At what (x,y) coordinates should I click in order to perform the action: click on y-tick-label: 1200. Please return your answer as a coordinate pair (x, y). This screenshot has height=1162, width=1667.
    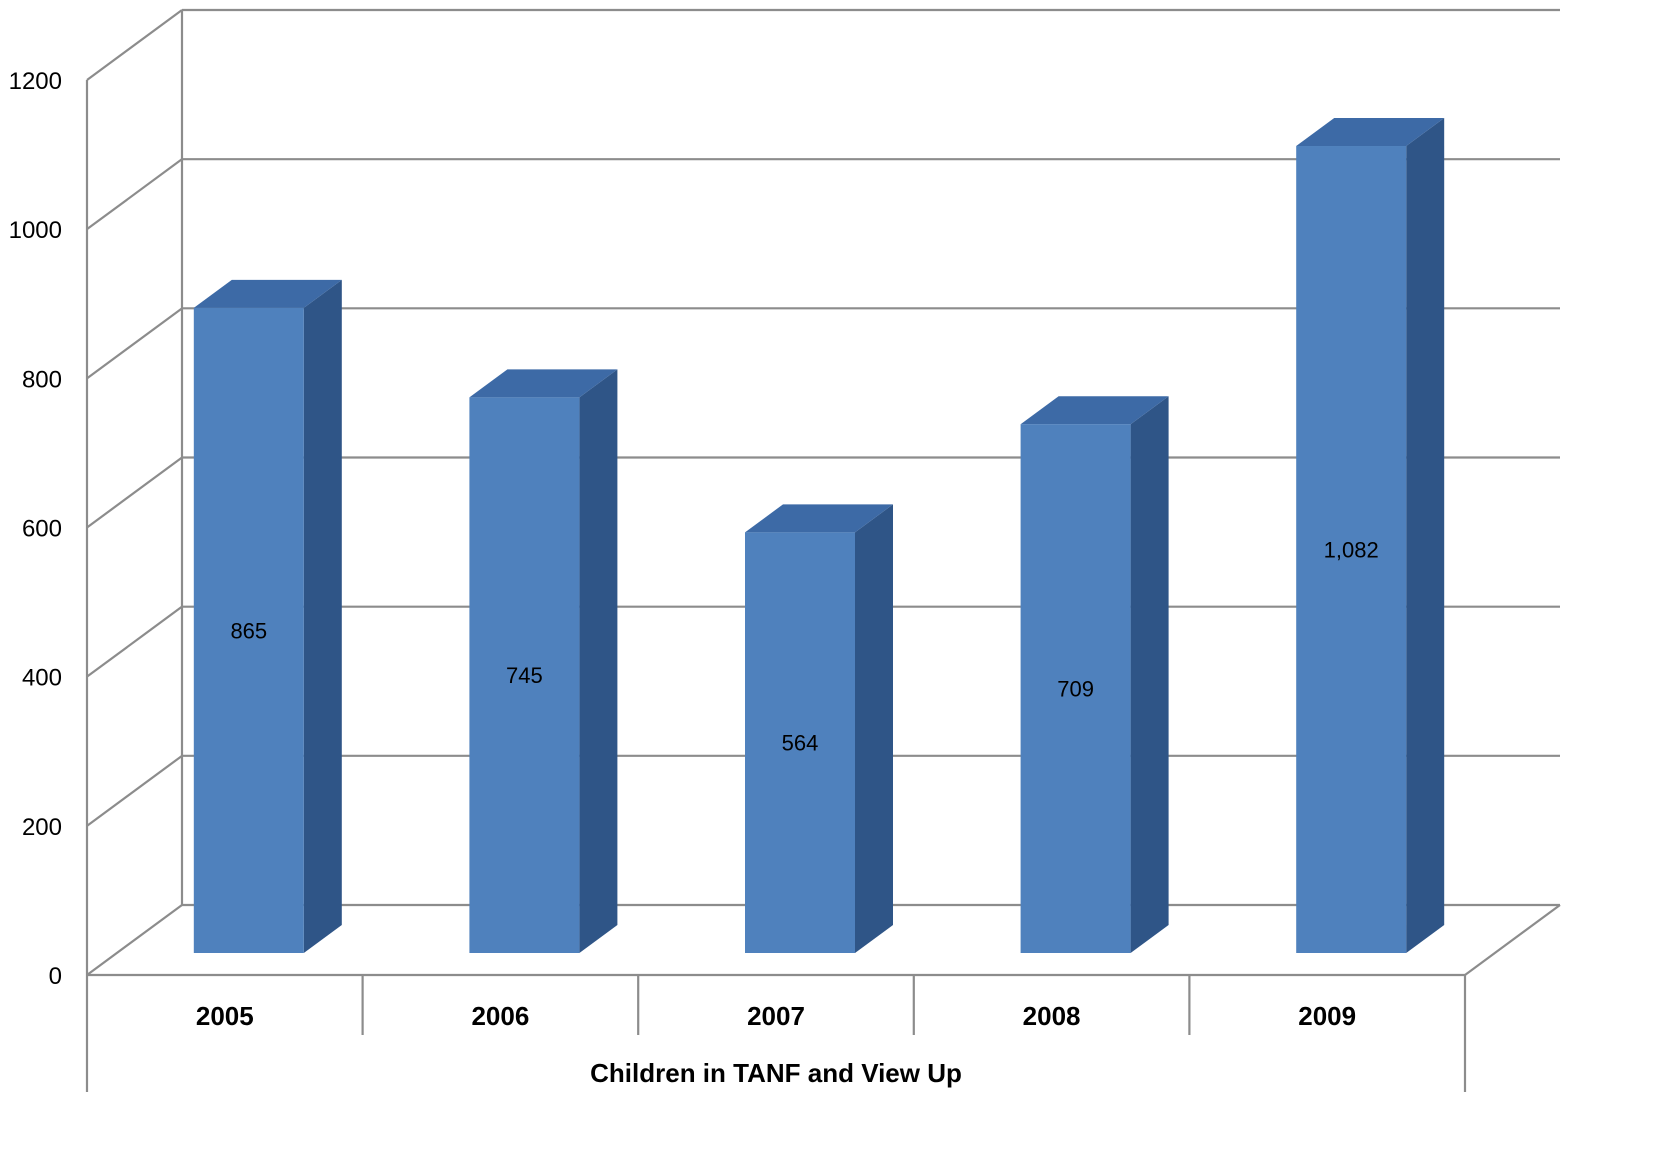
    Looking at the image, I should click on (35, 81).